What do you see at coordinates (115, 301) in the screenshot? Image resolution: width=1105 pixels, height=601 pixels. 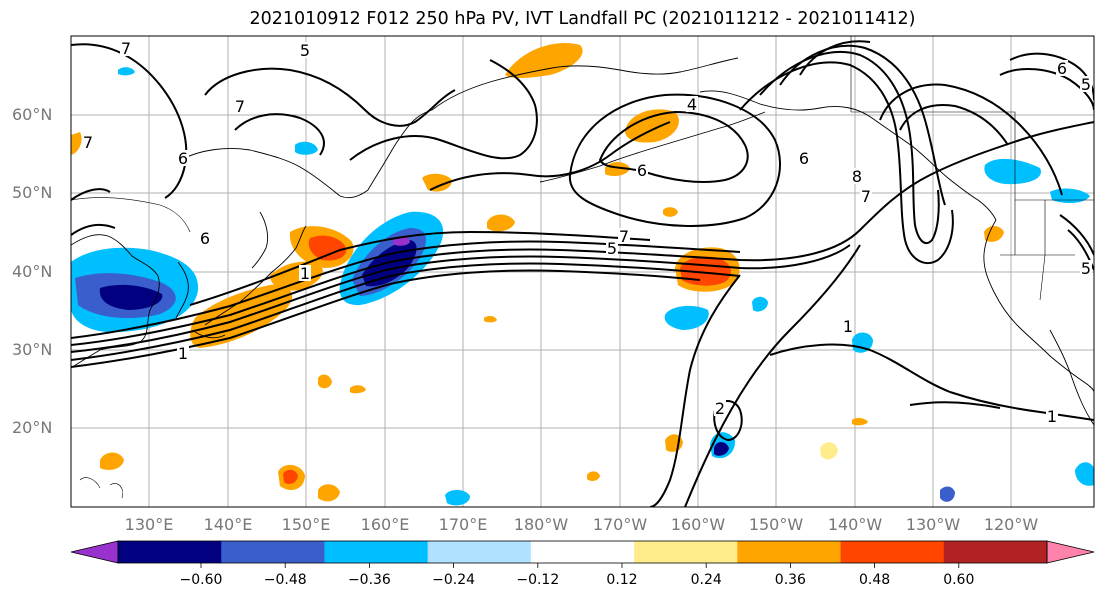 I see `coast-asia-mainland` at bounding box center [115, 301].